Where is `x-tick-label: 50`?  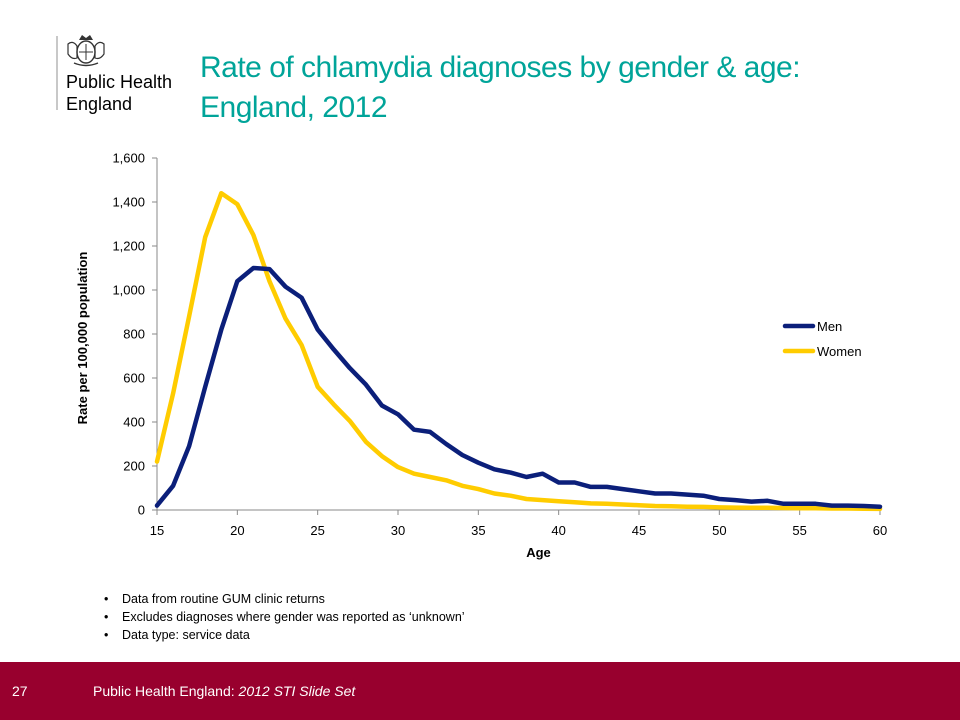 x-tick-label: 50 is located at coordinates (719, 530).